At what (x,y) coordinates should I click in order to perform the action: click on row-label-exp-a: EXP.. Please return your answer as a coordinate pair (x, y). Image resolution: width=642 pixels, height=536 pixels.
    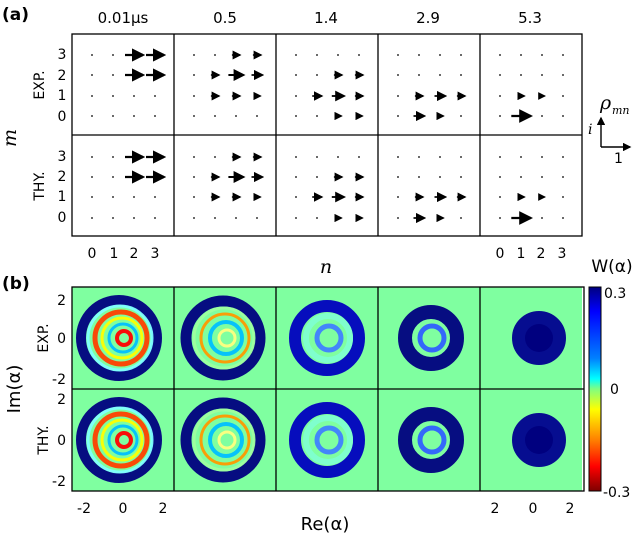
    Looking at the image, I should click on (40, 84).